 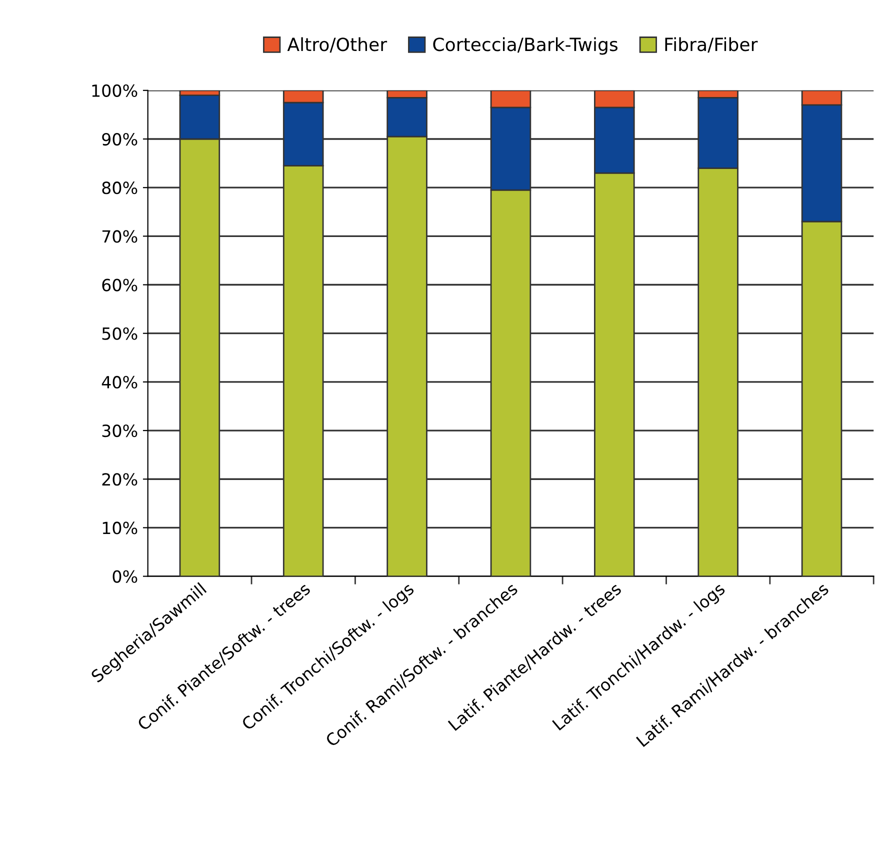 I want to click on legend-label: Altro/Other, so click(x=337, y=45).